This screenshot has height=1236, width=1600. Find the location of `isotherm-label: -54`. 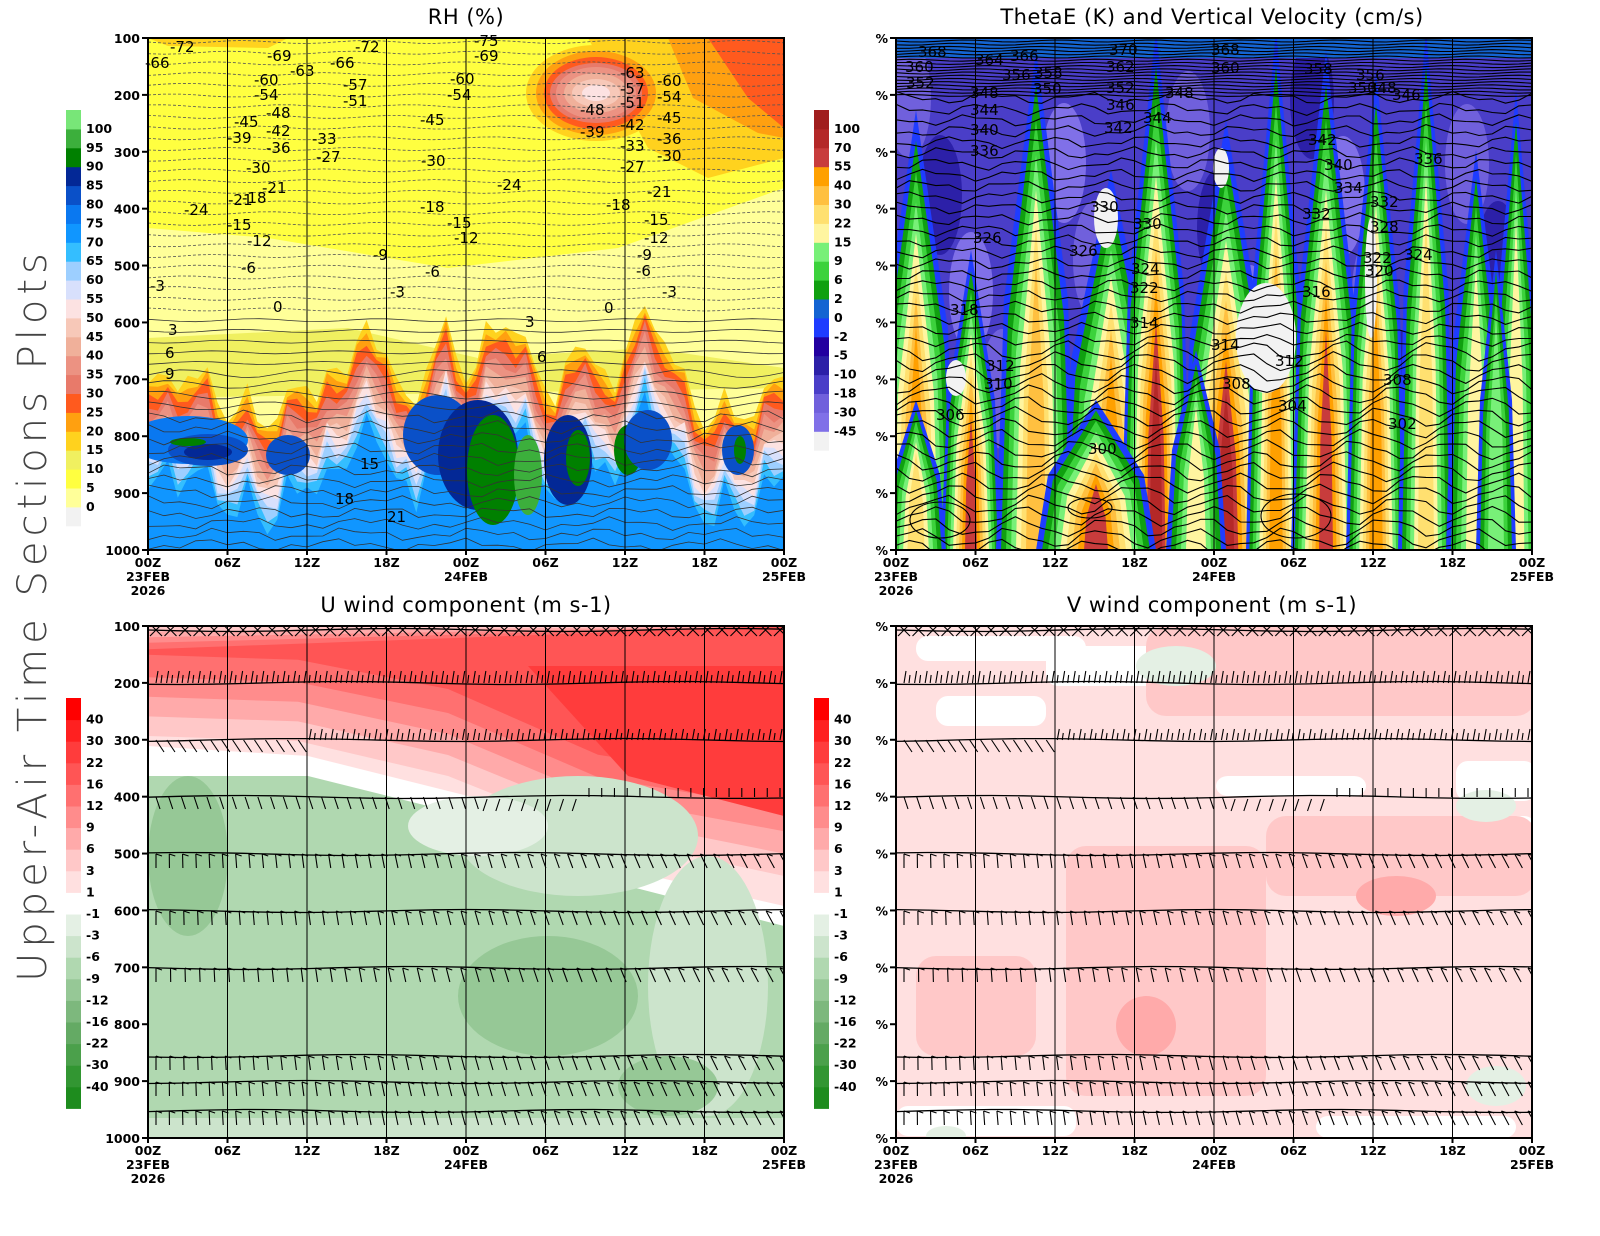

isotherm-label: -54 is located at coordinates (266, 95).